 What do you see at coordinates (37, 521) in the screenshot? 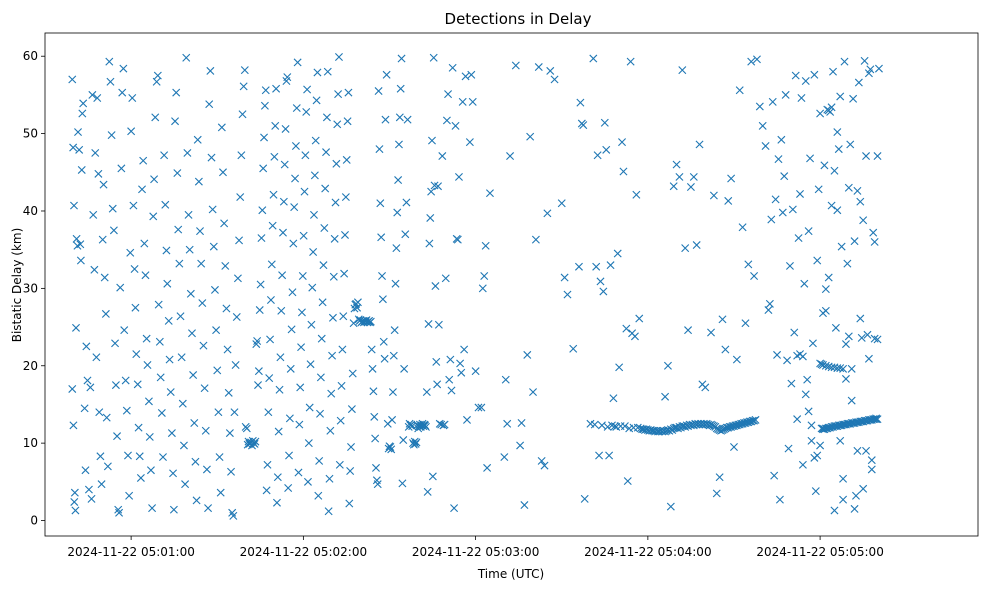
I see `y-tick: 0` at bounding box center [37, 521].